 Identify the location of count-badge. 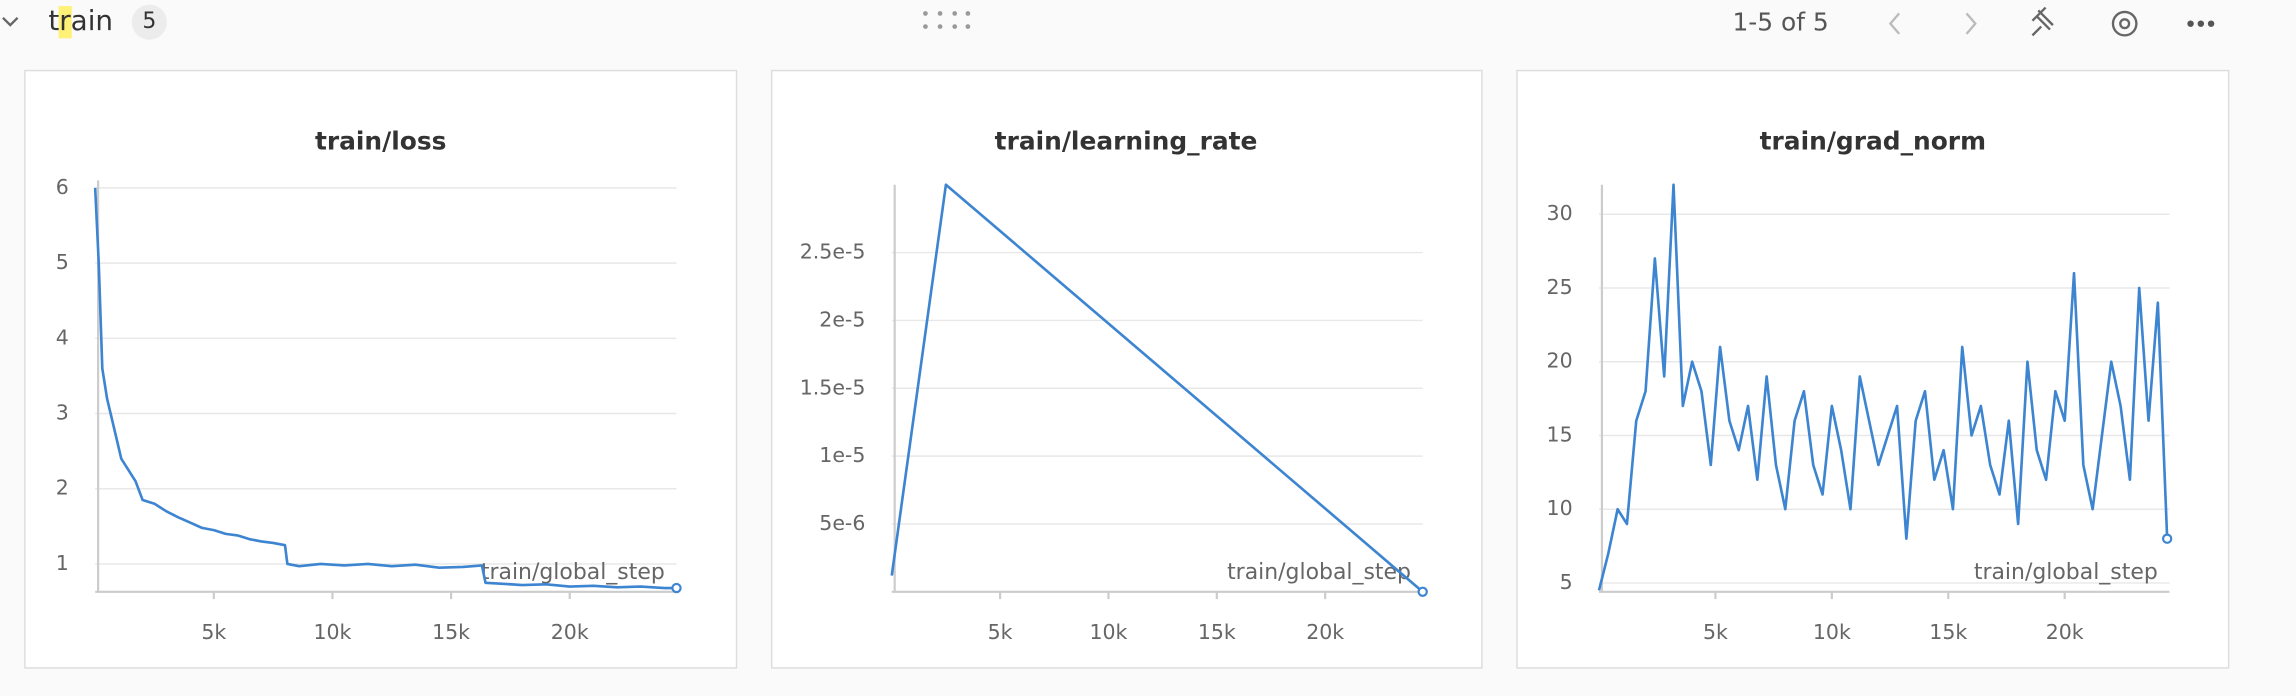
(149, 22).